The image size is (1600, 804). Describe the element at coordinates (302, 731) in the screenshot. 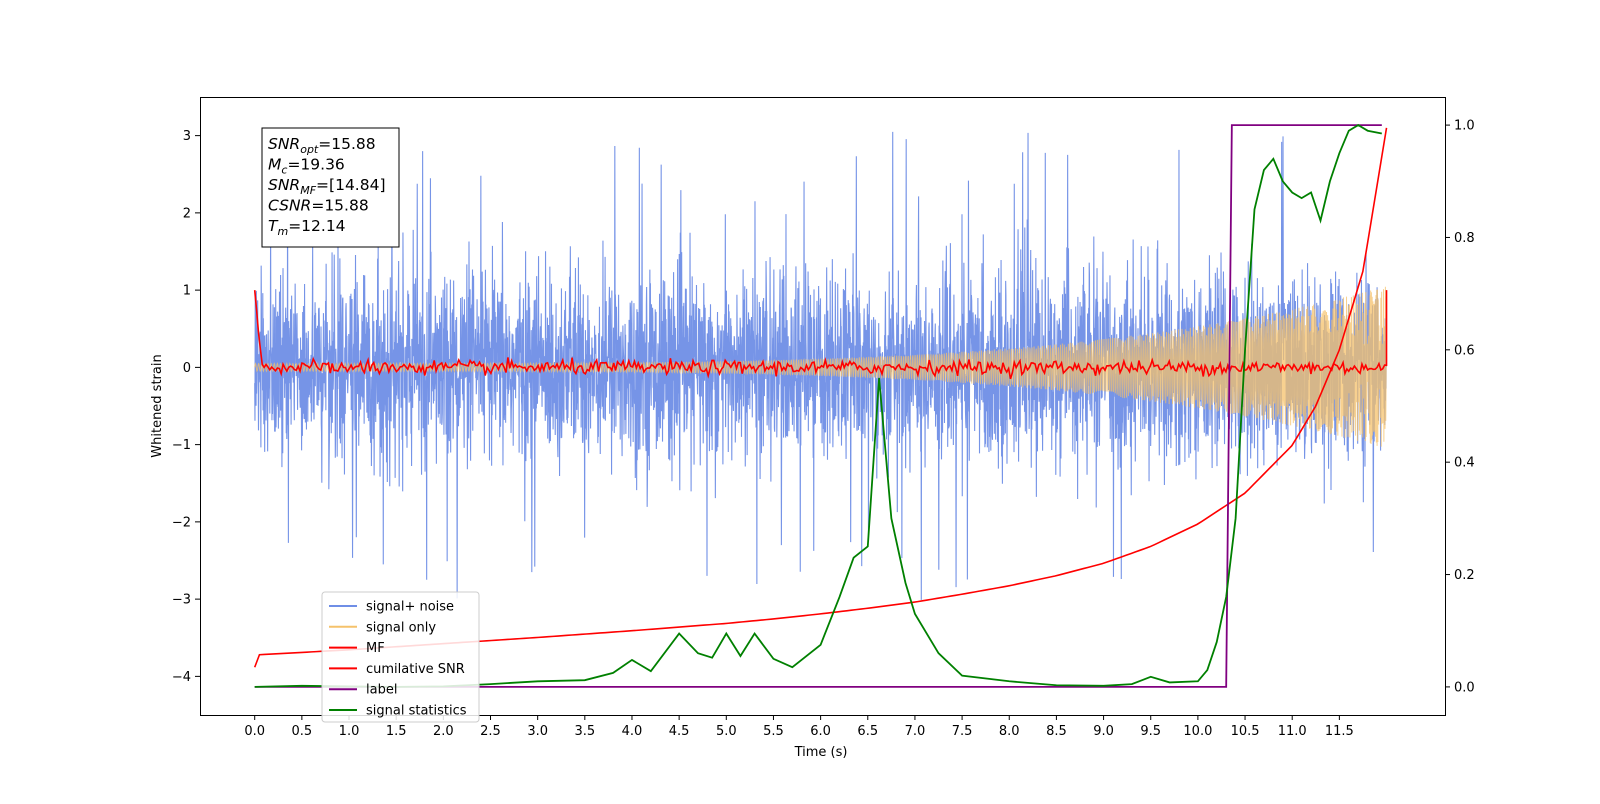

I see `x-tick-label: 0.5` at that location.